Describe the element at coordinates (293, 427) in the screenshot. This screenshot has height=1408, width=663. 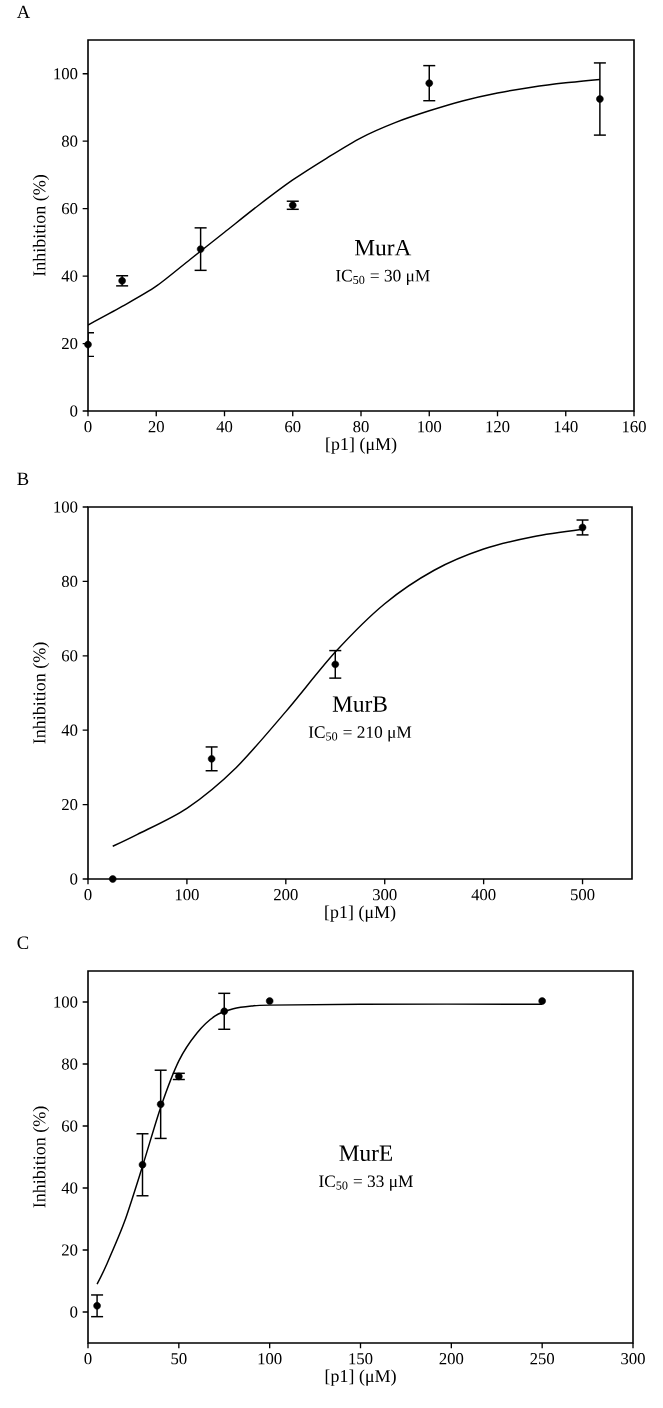
I see `x-tick-label: 60` at that location.